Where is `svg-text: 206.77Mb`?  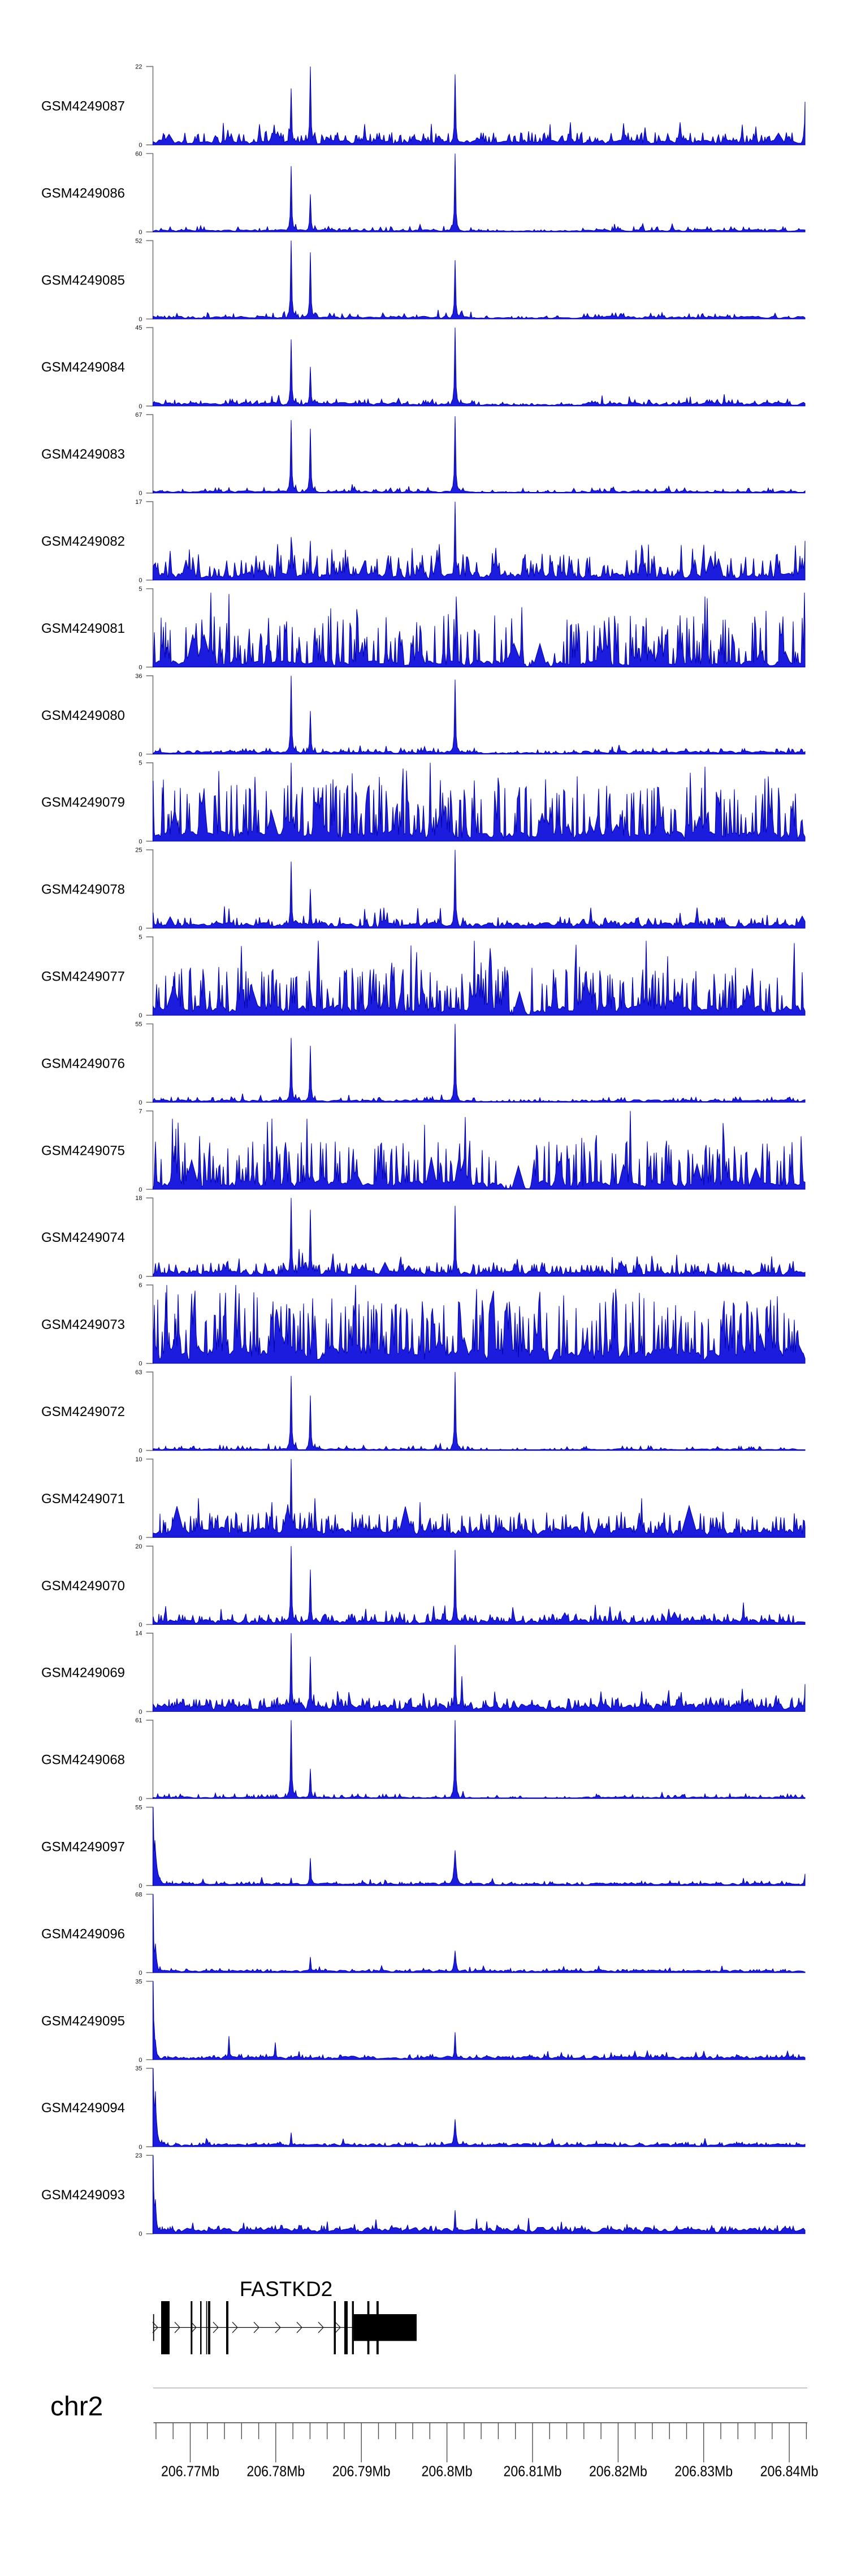
svg-text: 206.77Mb is located at coordinates (190, 2471).